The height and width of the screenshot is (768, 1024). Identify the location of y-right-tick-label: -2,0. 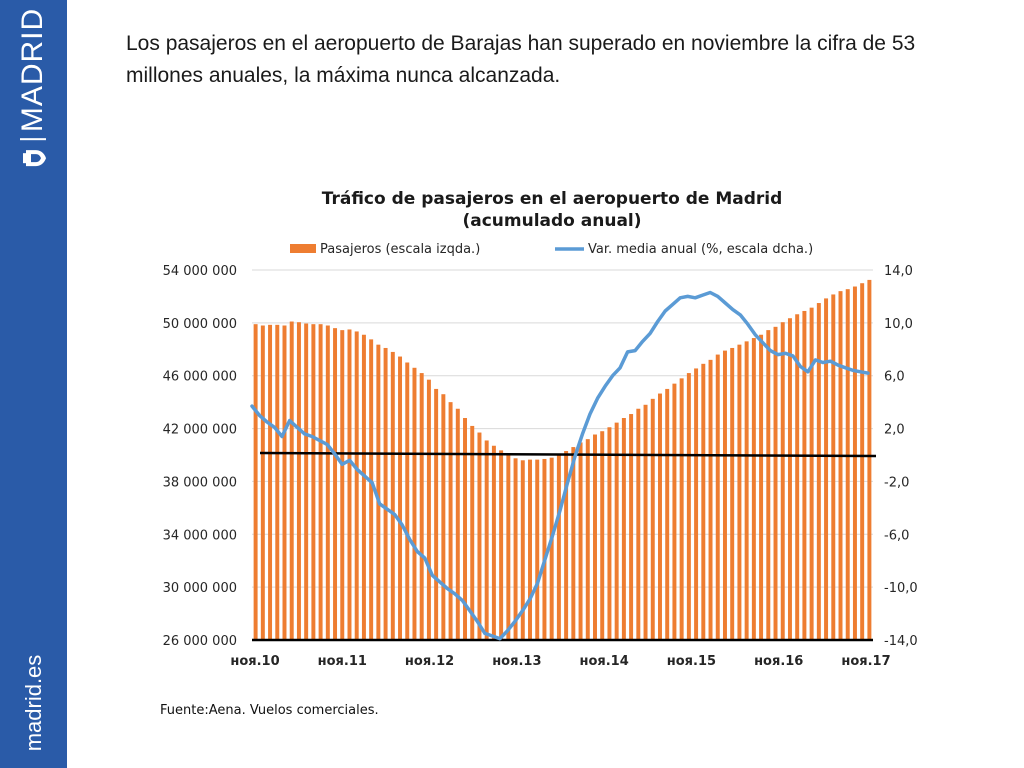
(896, 482).